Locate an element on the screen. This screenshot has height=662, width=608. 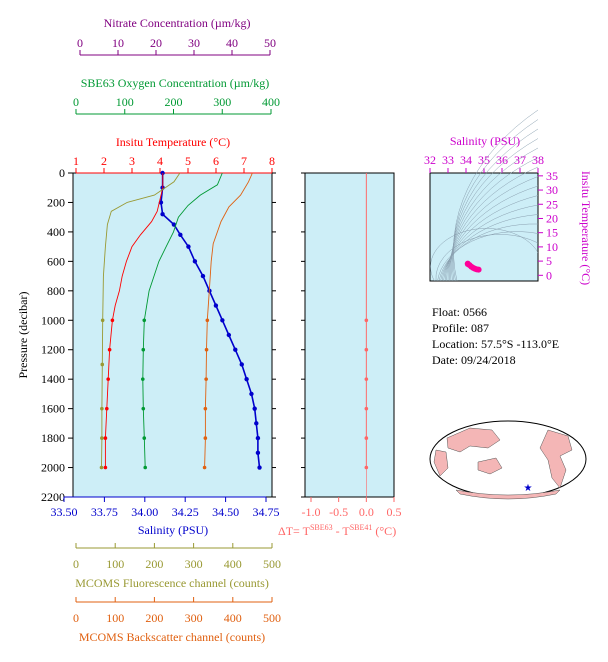
ts-temperature-tick-label: 25 is located at coordinates (552, 204).